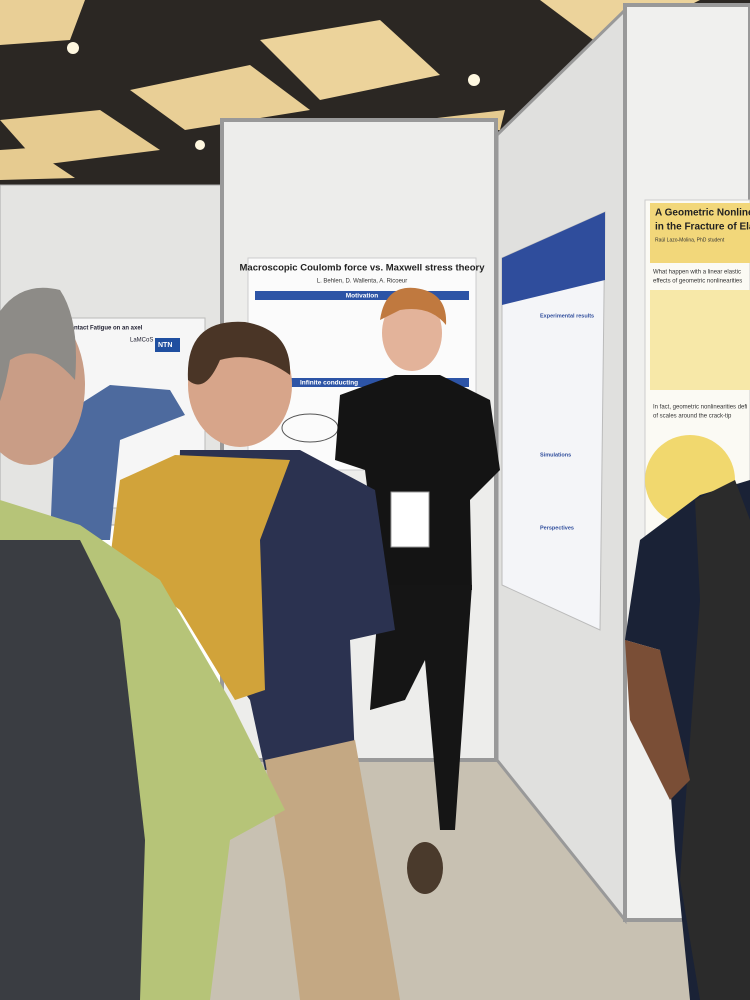 The image size is (750, 1000). Describe the element at coordinates (657, 720) in the screenshot. I see `person-arm` at that location.